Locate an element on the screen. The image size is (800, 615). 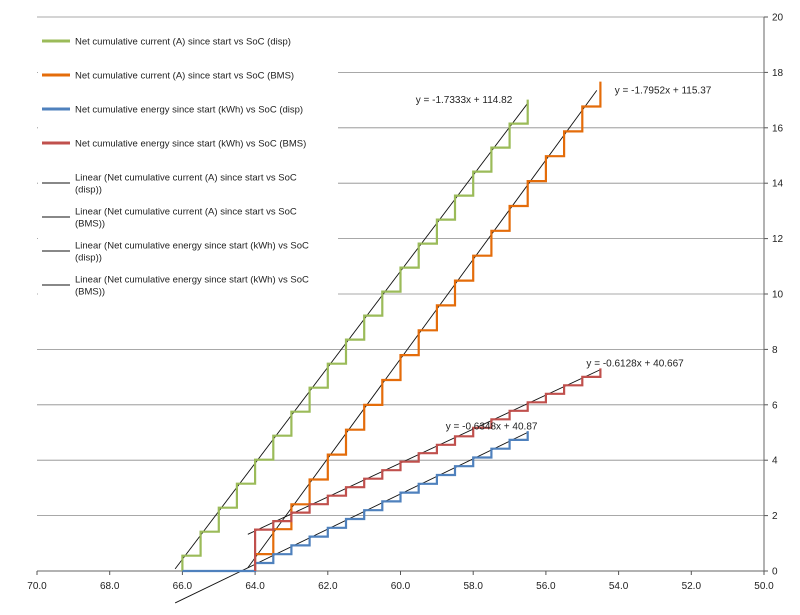
x-tick-label: 52.0 is located at coordinates (692, 586).